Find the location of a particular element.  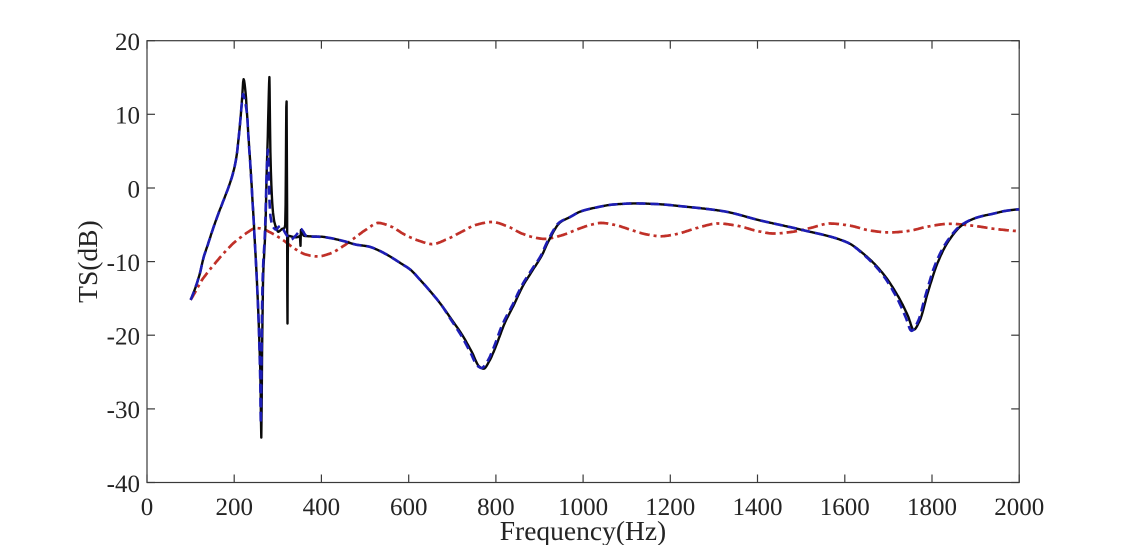

svg-text: 1800 is located at coordinates (932, 507).